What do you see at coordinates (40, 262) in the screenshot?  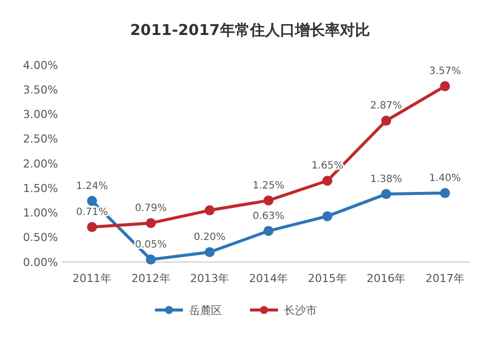 I see `y-tick-label: 0.00%` at bounding box center [40, 262].